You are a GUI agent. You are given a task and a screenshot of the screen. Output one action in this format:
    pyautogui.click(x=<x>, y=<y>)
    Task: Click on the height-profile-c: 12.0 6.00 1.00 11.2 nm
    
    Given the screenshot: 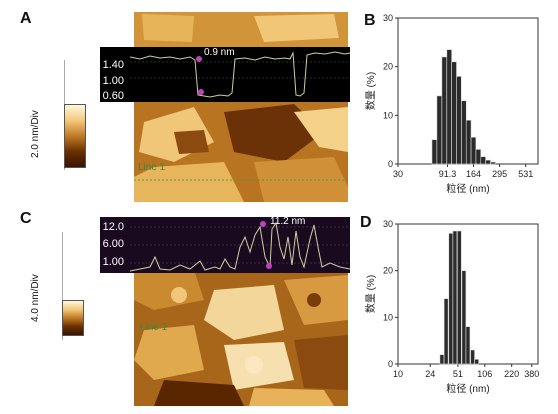 What is the action you would take?
    pyautogui.click(x=225, y=244)
    